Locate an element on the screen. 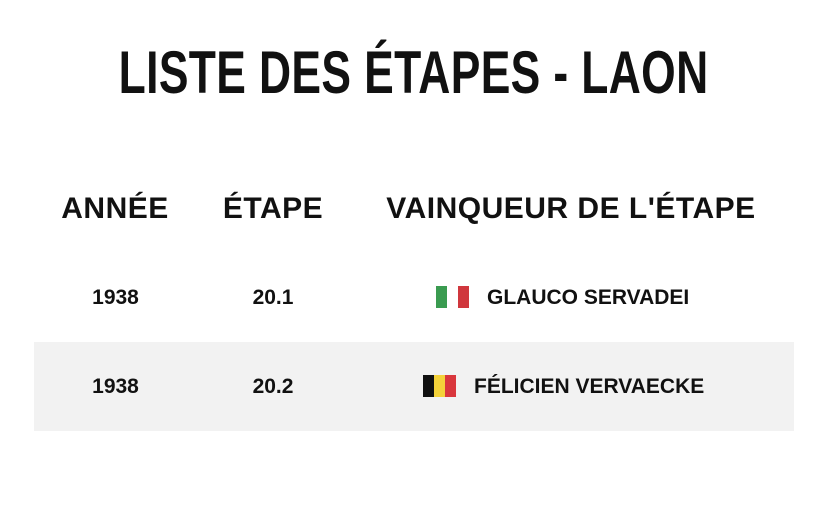  page-title: LISTE DES ÉTAPES - LAON is located at coordinates (414, 72).